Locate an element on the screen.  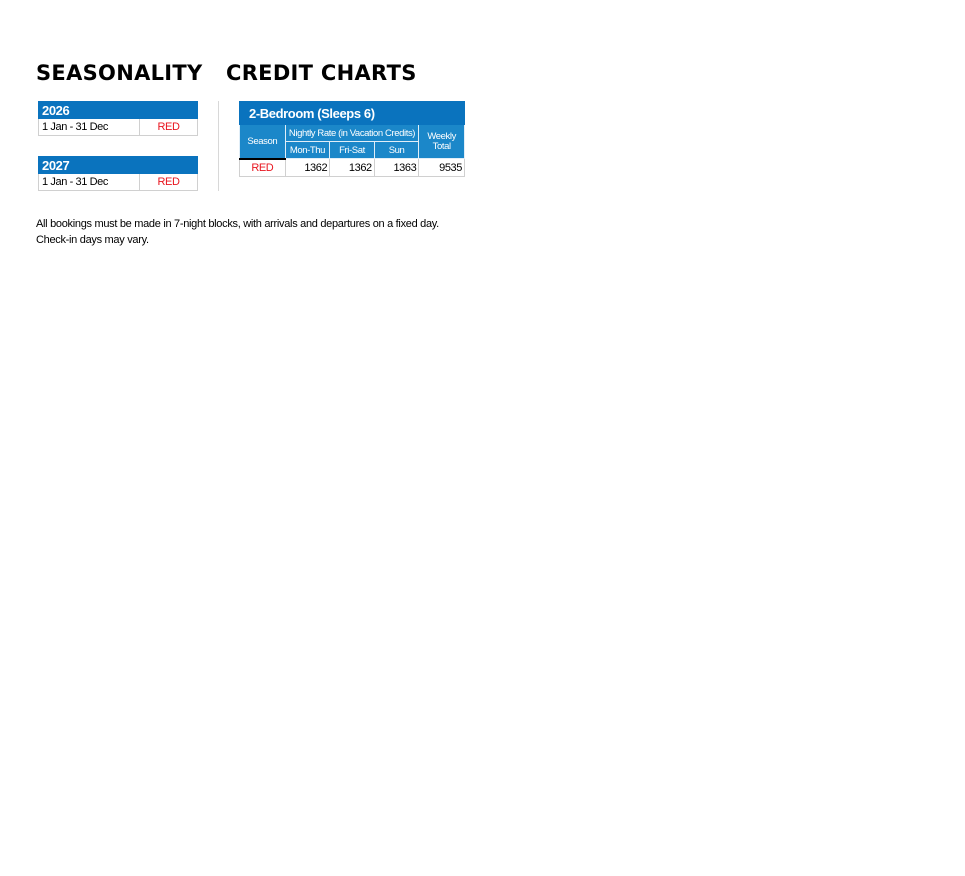
divider is located at coordinates (218, 146).